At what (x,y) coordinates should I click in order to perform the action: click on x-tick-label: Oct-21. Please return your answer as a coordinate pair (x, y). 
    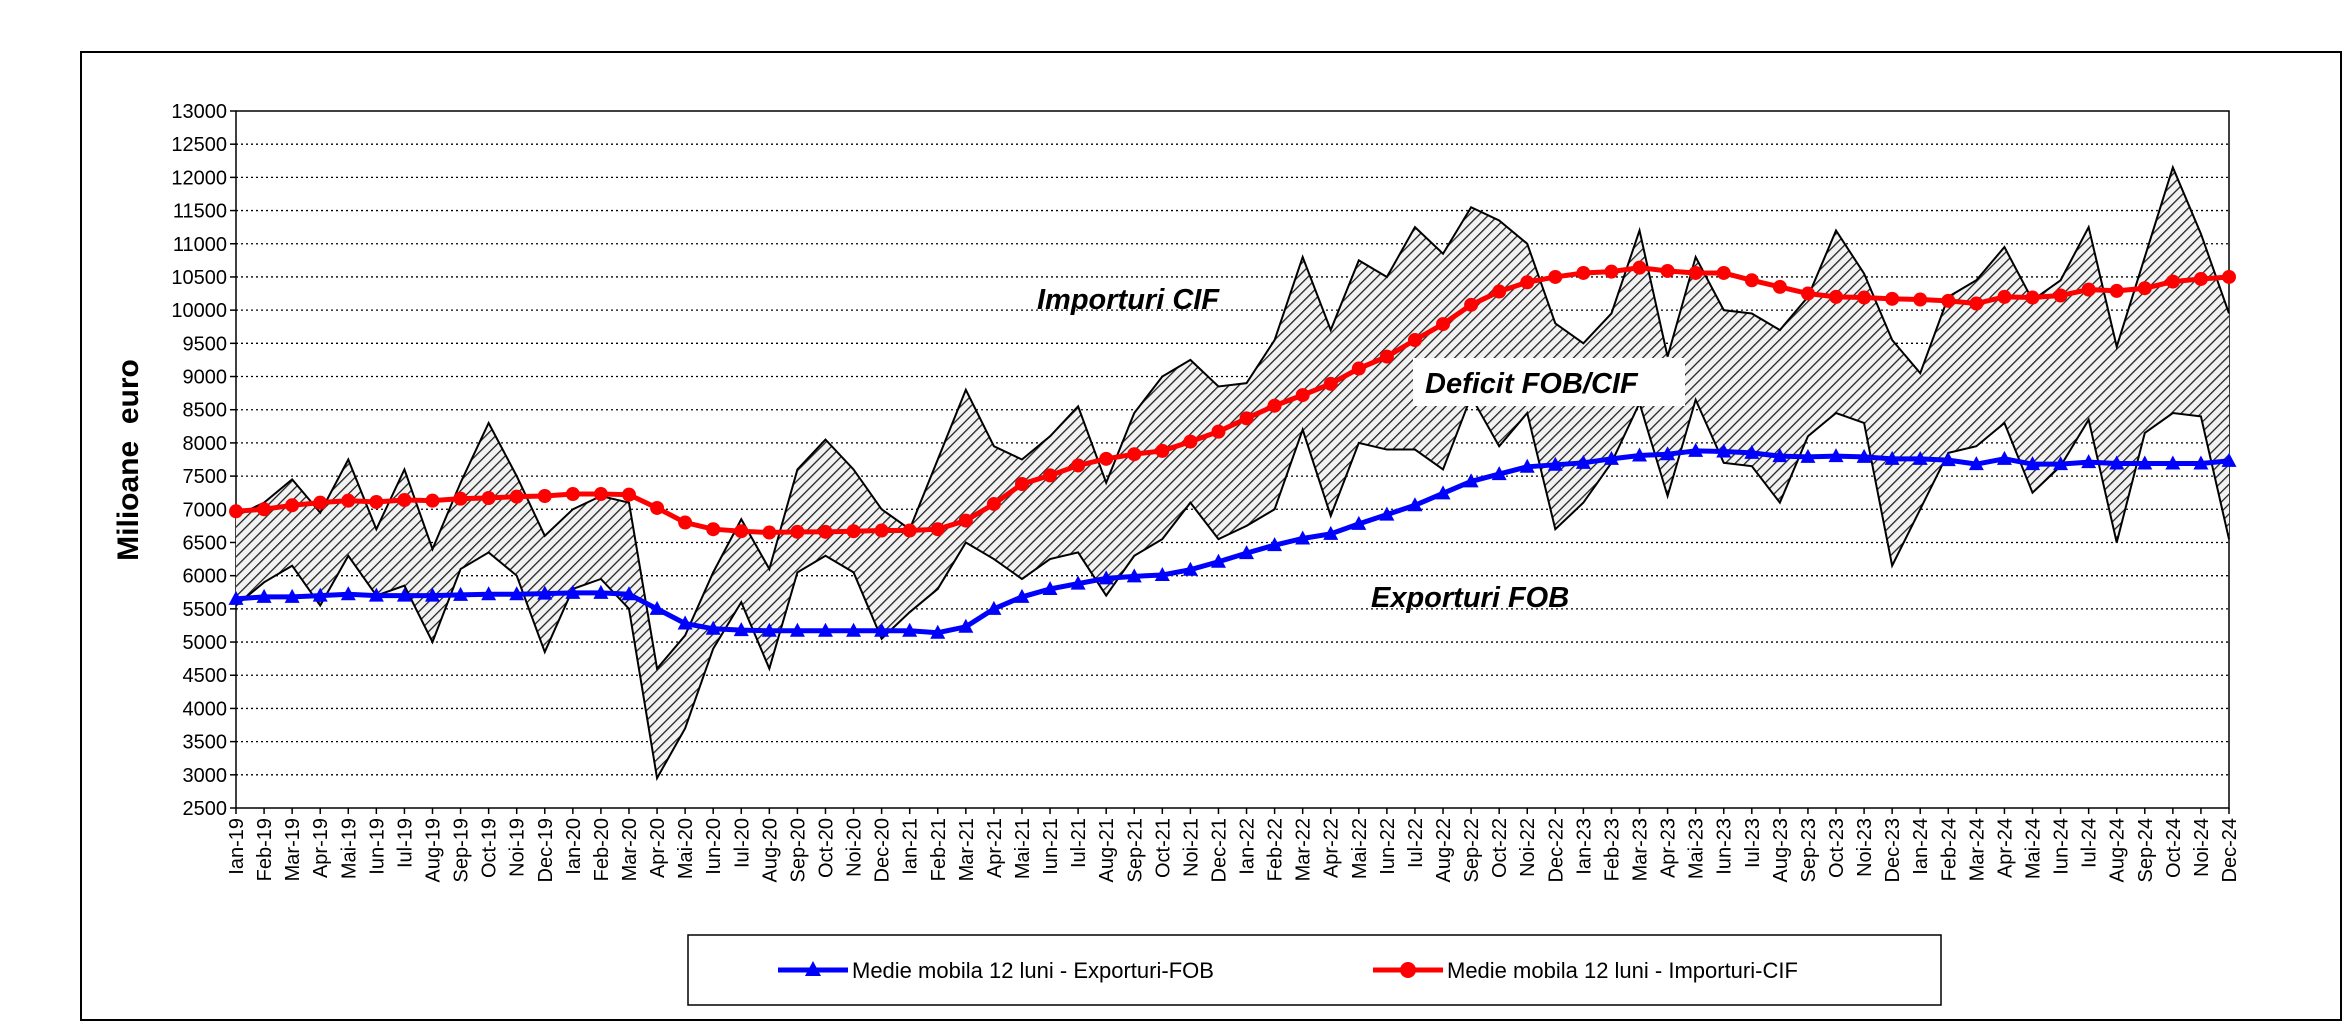
    Looking at the image, I should click on (1163, 848).